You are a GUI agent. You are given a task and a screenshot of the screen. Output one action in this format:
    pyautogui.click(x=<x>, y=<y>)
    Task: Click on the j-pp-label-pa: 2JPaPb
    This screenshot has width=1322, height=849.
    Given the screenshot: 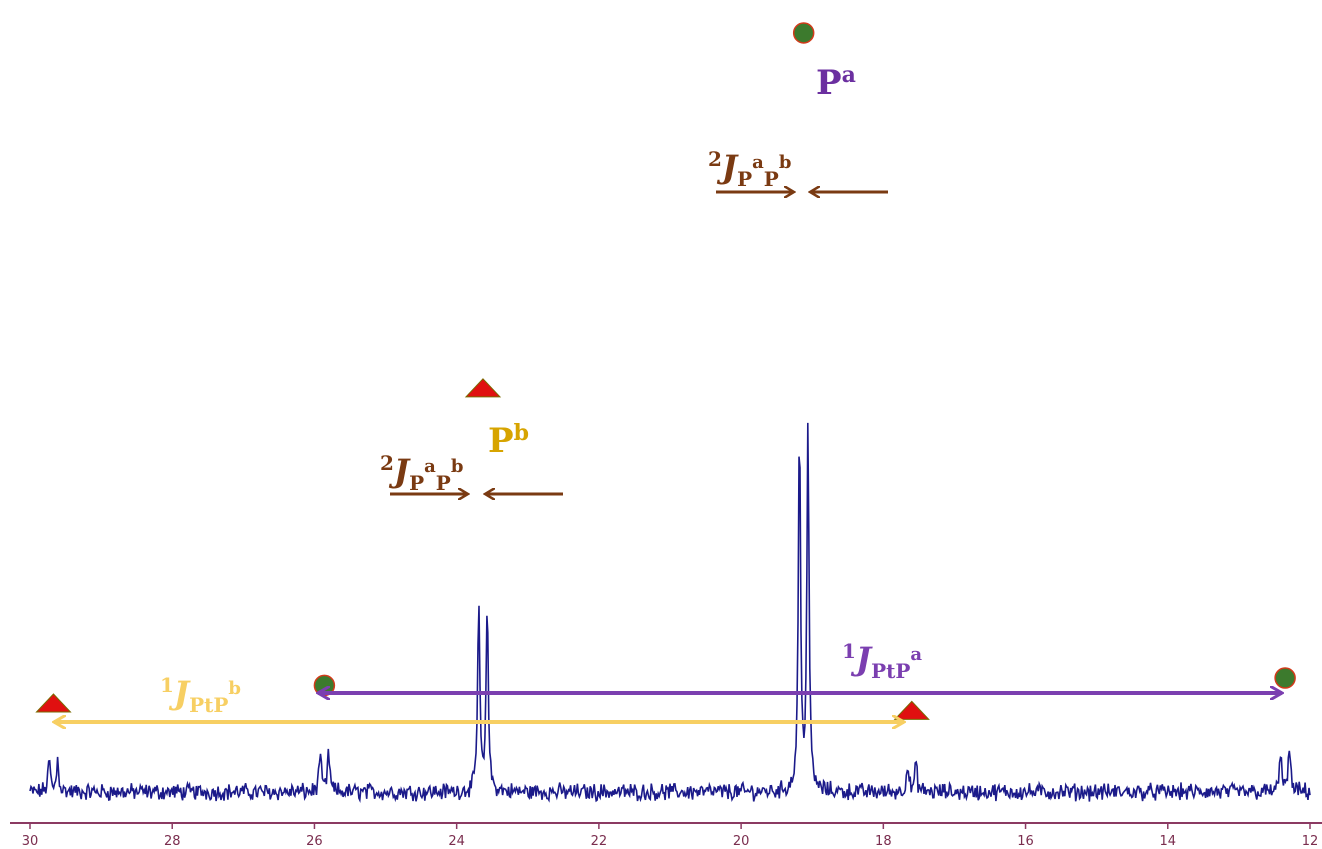 What is the action you would take?
    pyautogui.click(x=749, y=169)
    